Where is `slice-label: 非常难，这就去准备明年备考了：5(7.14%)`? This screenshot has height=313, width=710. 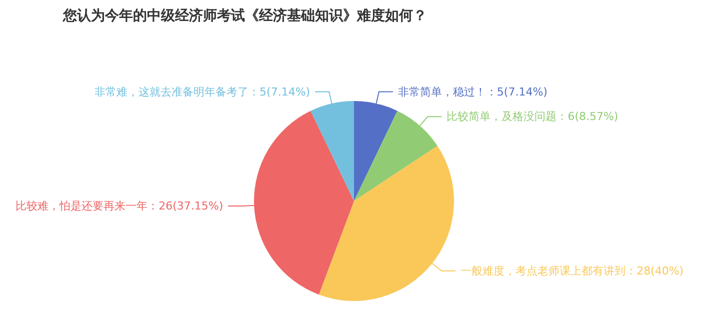
slice-label: 非常难，这就去准备明年备考了：5(7.14%) is located at coordinates (202, 91).